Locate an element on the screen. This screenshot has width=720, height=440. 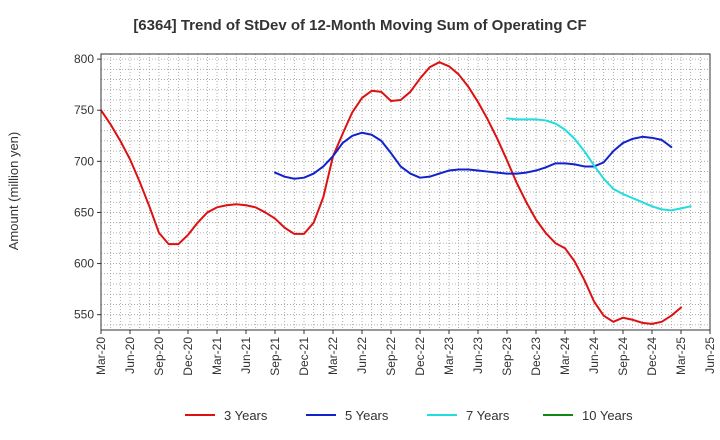
series-line-7-years is located at coordinates (599, 164).